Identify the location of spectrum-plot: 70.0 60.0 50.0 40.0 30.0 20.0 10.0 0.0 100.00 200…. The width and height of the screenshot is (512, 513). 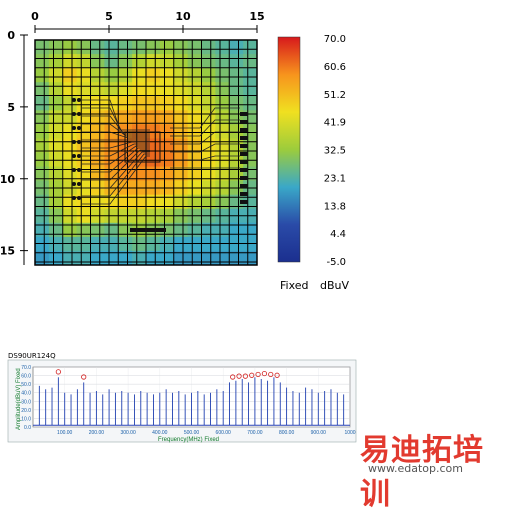
(182, 401).